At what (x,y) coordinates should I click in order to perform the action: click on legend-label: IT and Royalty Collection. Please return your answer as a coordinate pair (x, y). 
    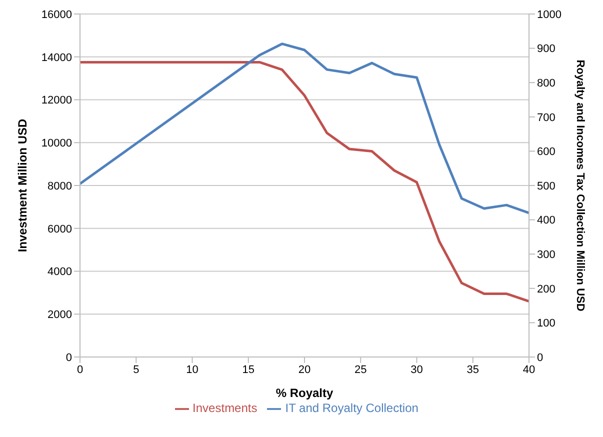
    Looking at the image, I should click on (351, 408).